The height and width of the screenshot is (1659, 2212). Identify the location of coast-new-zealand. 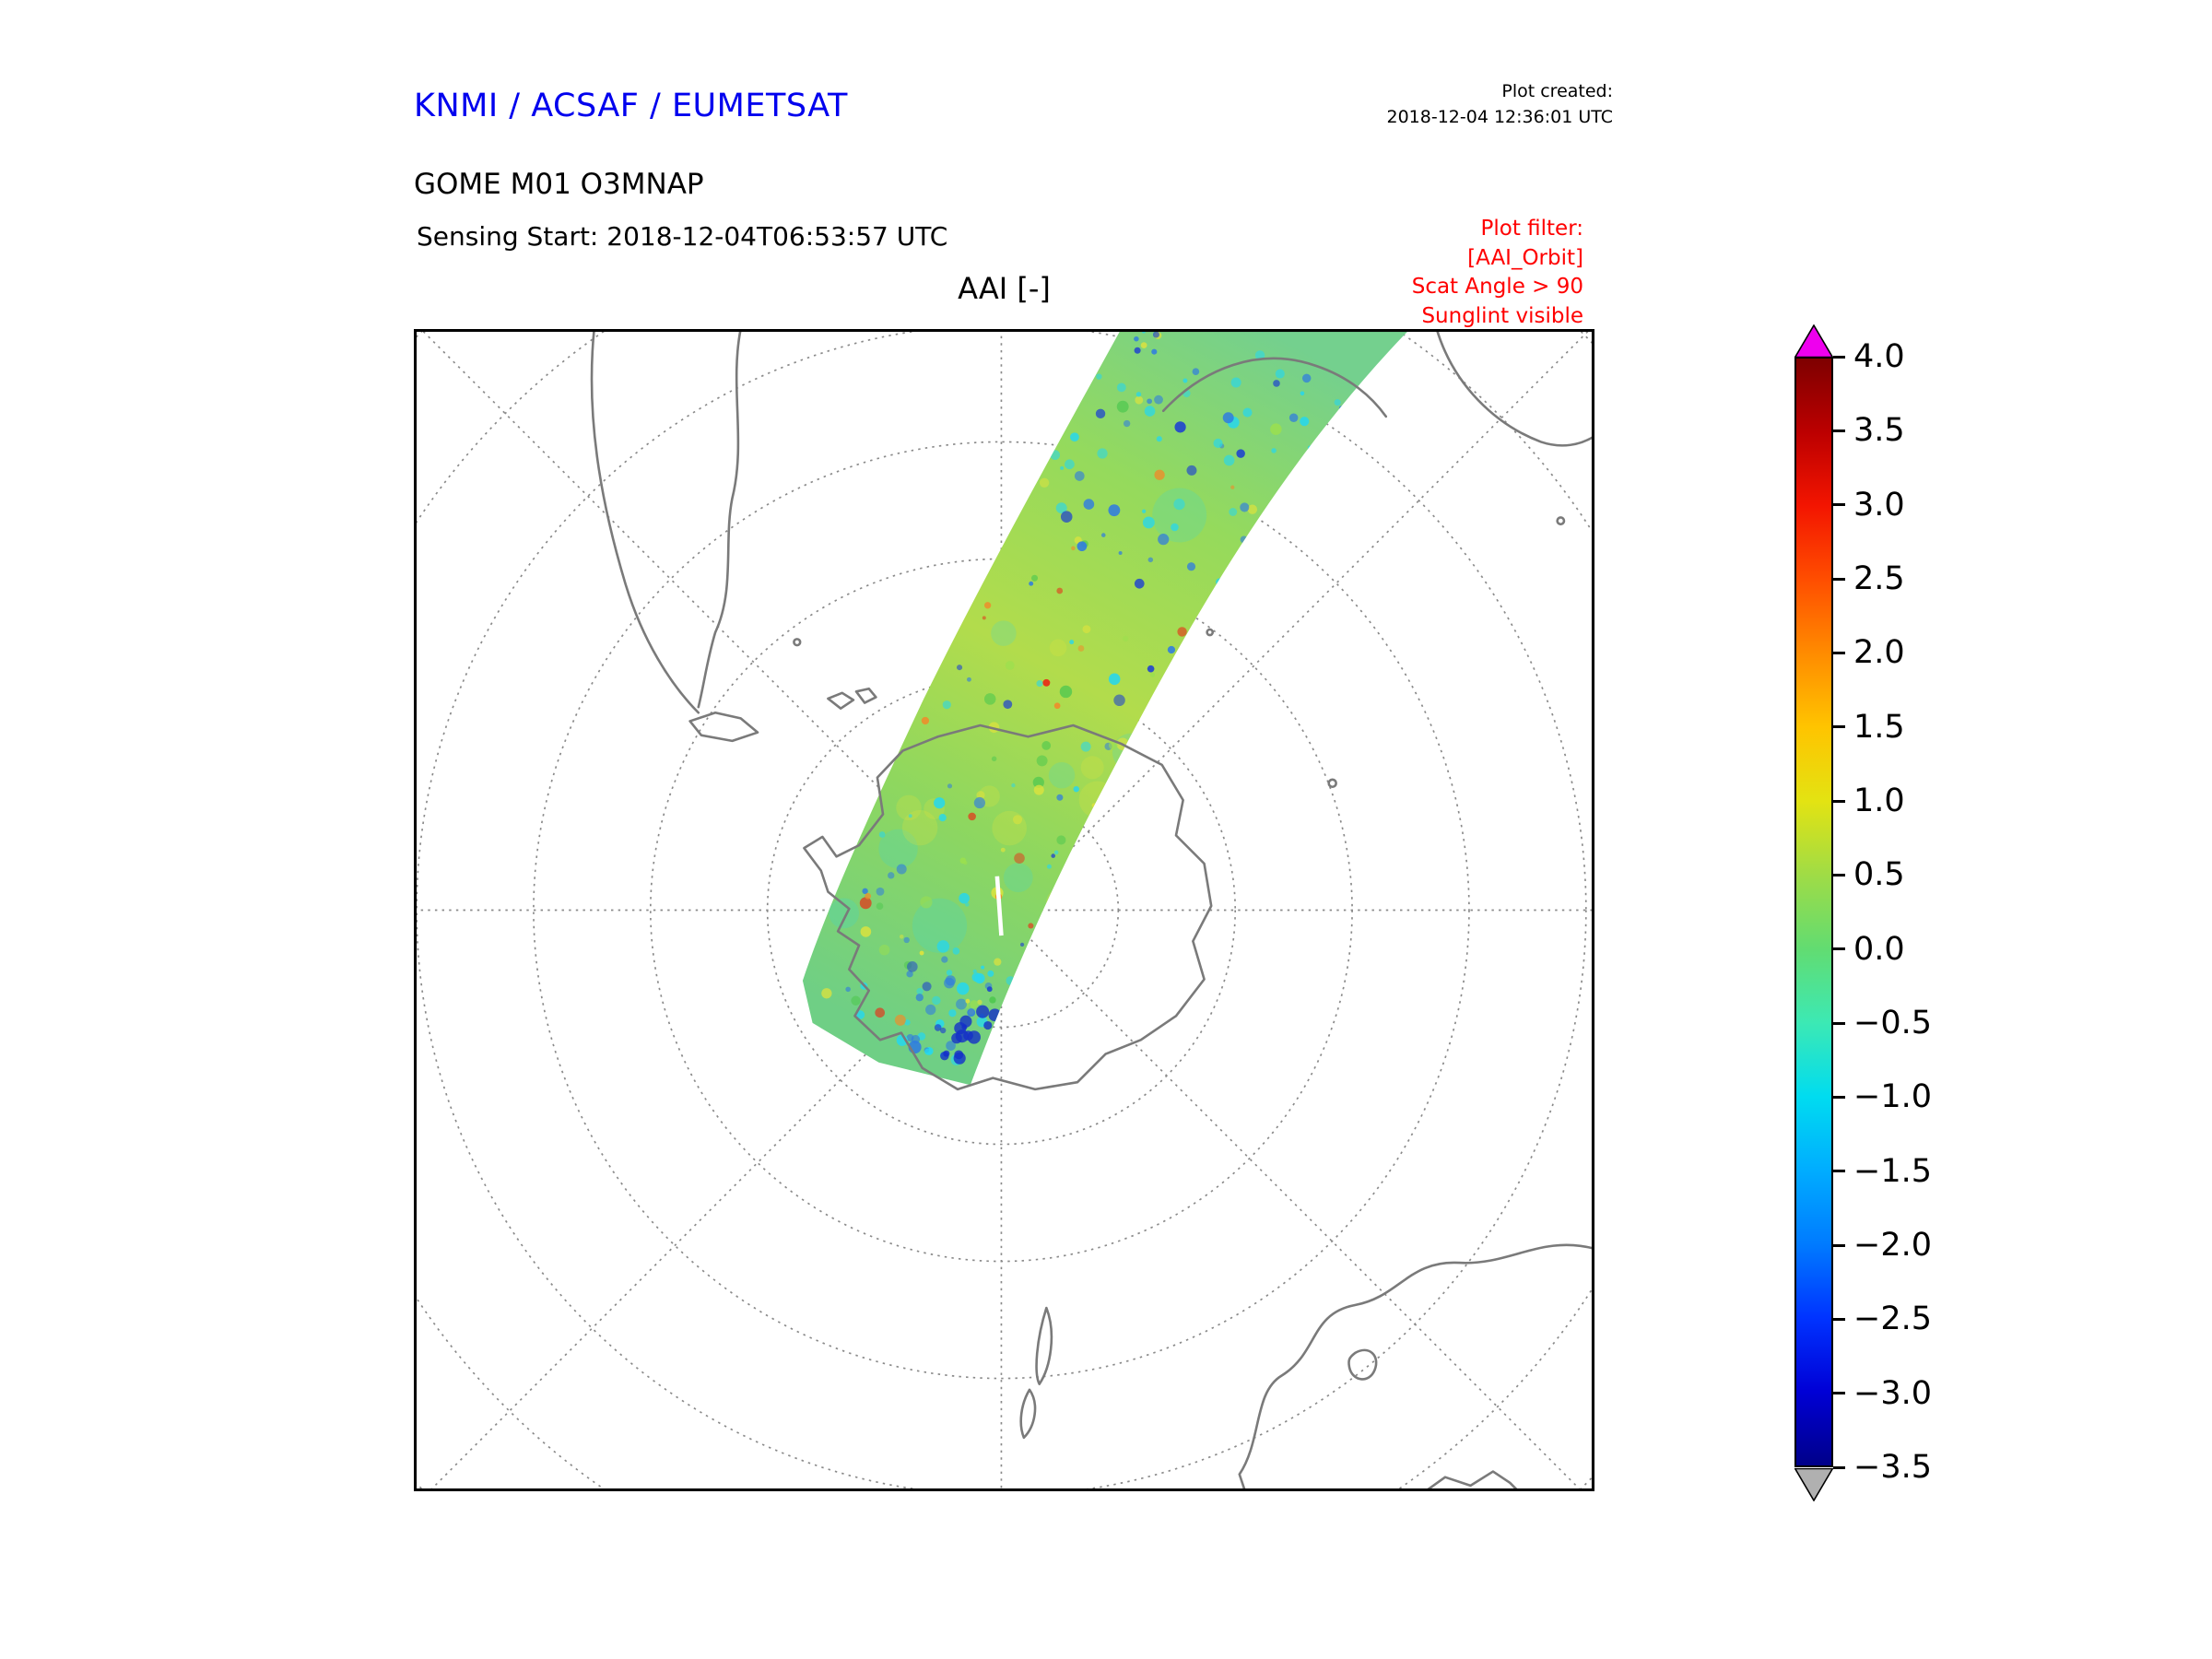
(1036, 1373).